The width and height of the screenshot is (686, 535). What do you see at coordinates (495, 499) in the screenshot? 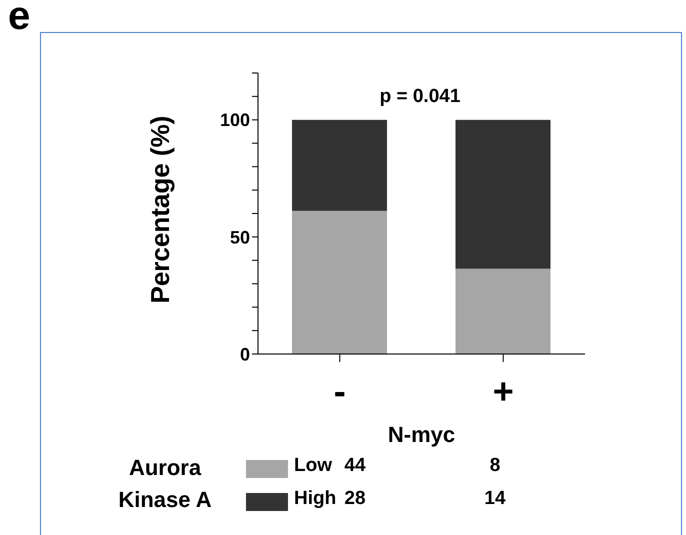
I see `text: 14` at bounding box center [495, 499].